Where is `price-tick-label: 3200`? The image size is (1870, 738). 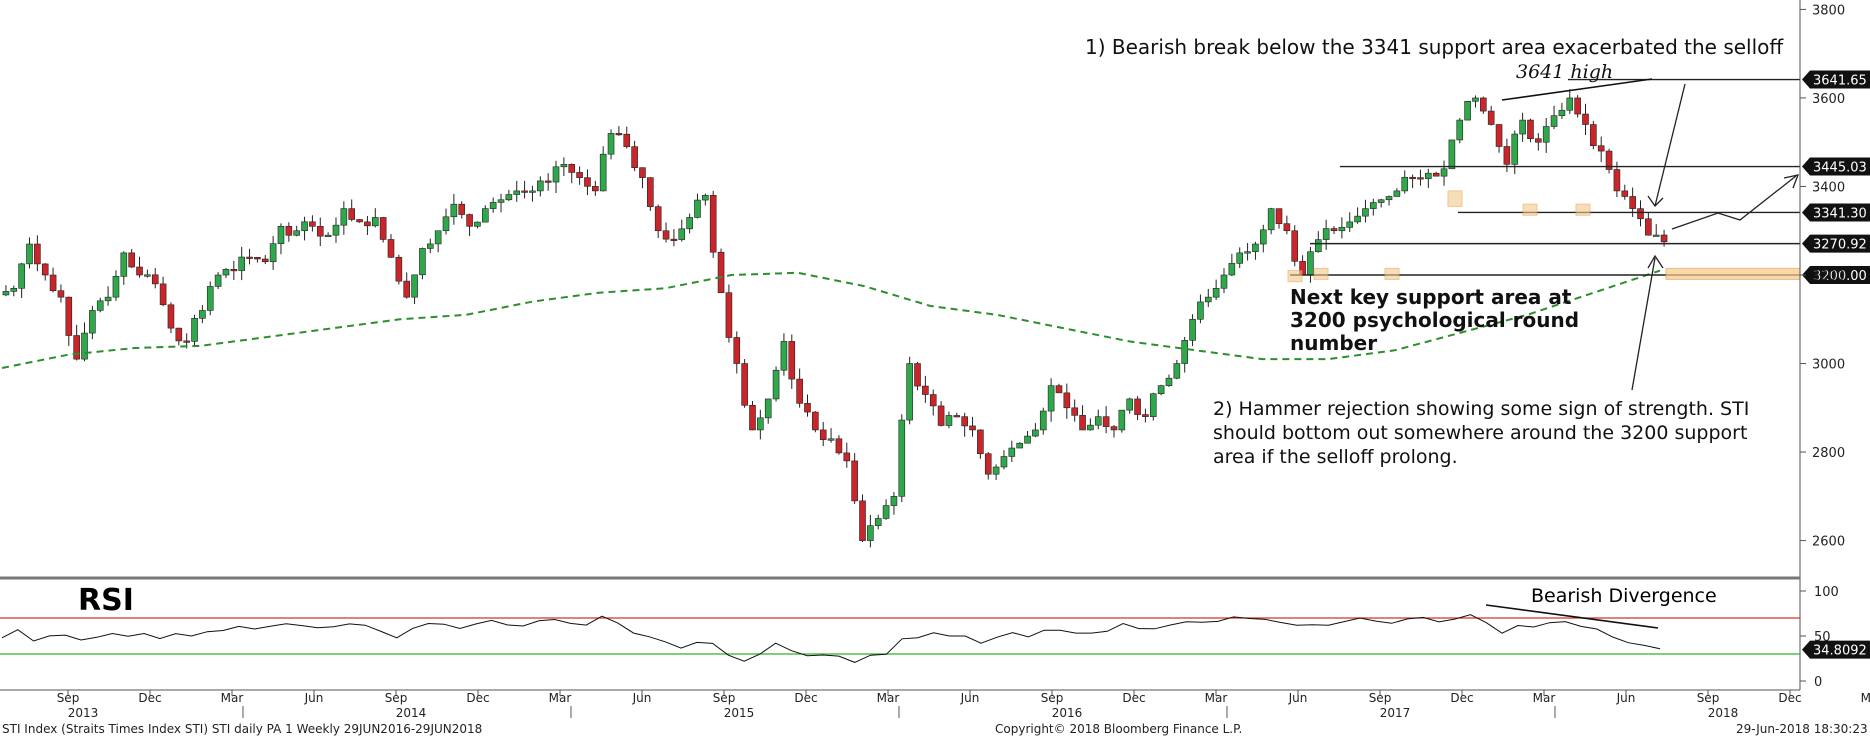
price-tick-label: 3200 is located at coordinates (1828, 276).